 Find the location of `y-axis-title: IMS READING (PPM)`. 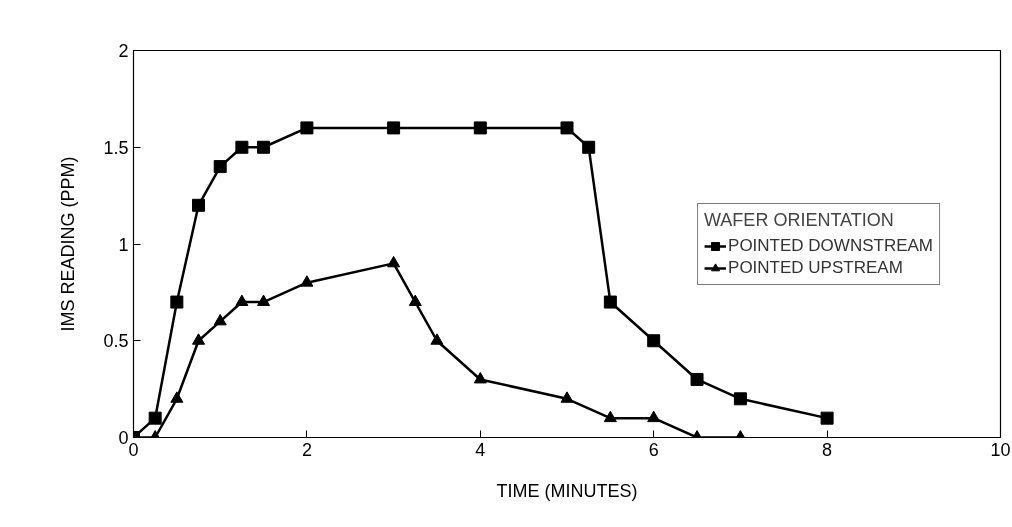

y-axis-title: IMS READING (PPM) is located at coordinates (68, 244).